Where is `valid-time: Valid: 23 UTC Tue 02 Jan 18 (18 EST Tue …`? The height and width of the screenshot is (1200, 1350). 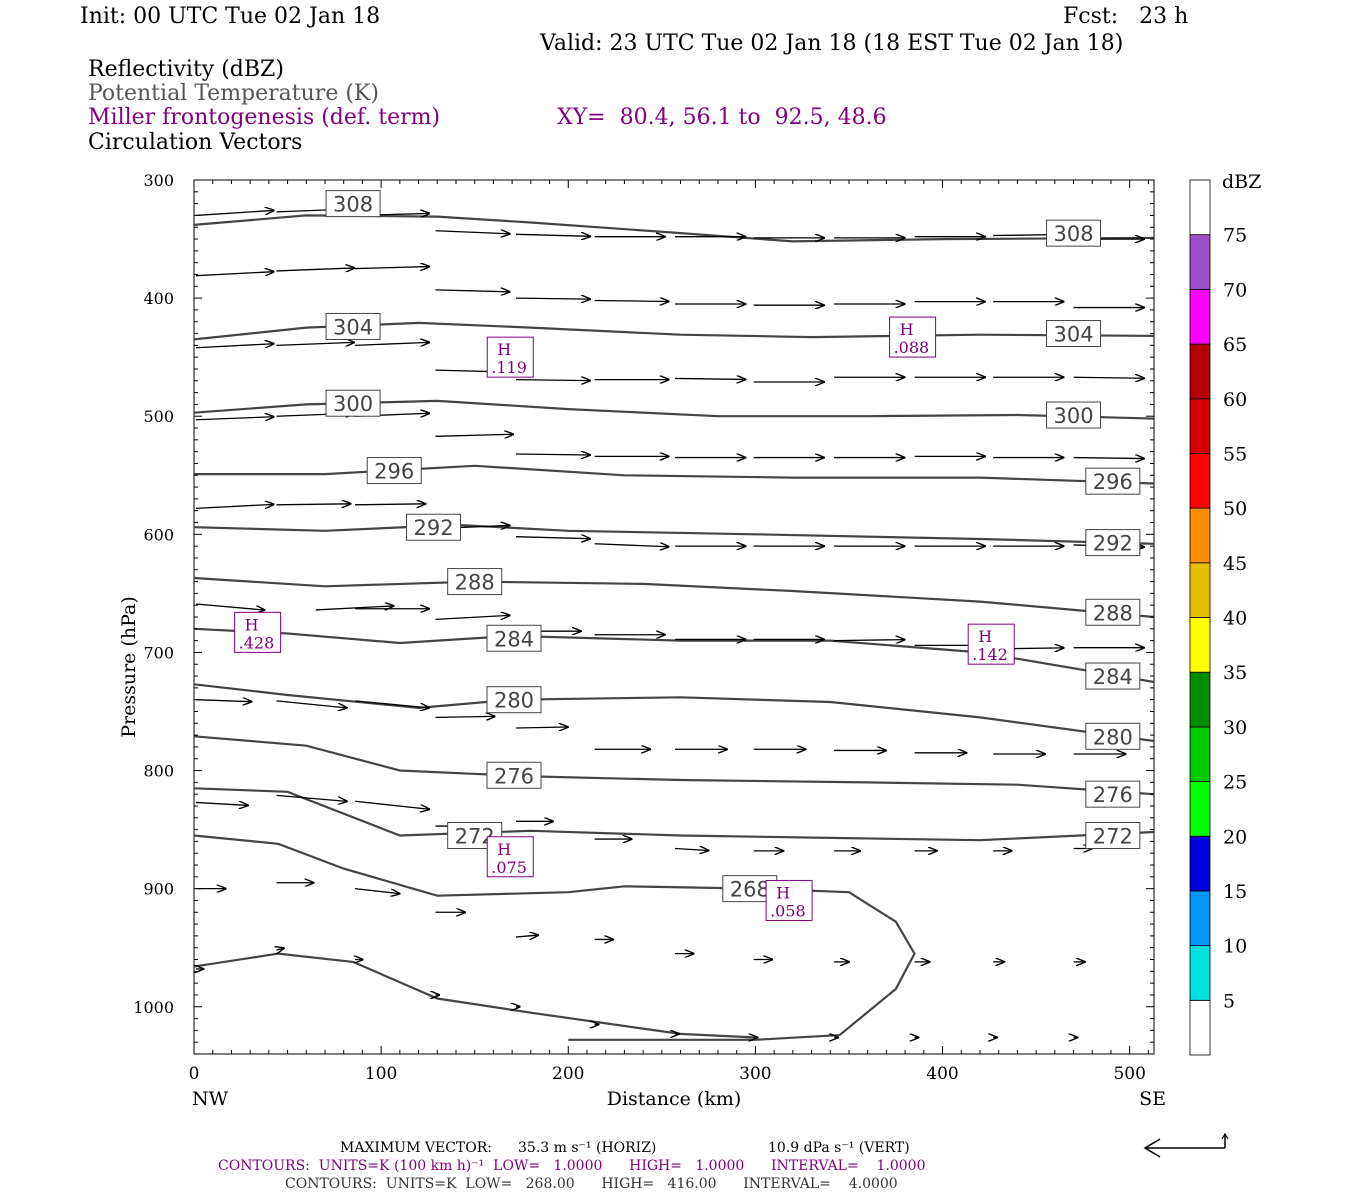
valid-time: Valid: 23 UTC Tue 02 Jan 18 (18 EST Tue … is located at coordinates (832, 43).